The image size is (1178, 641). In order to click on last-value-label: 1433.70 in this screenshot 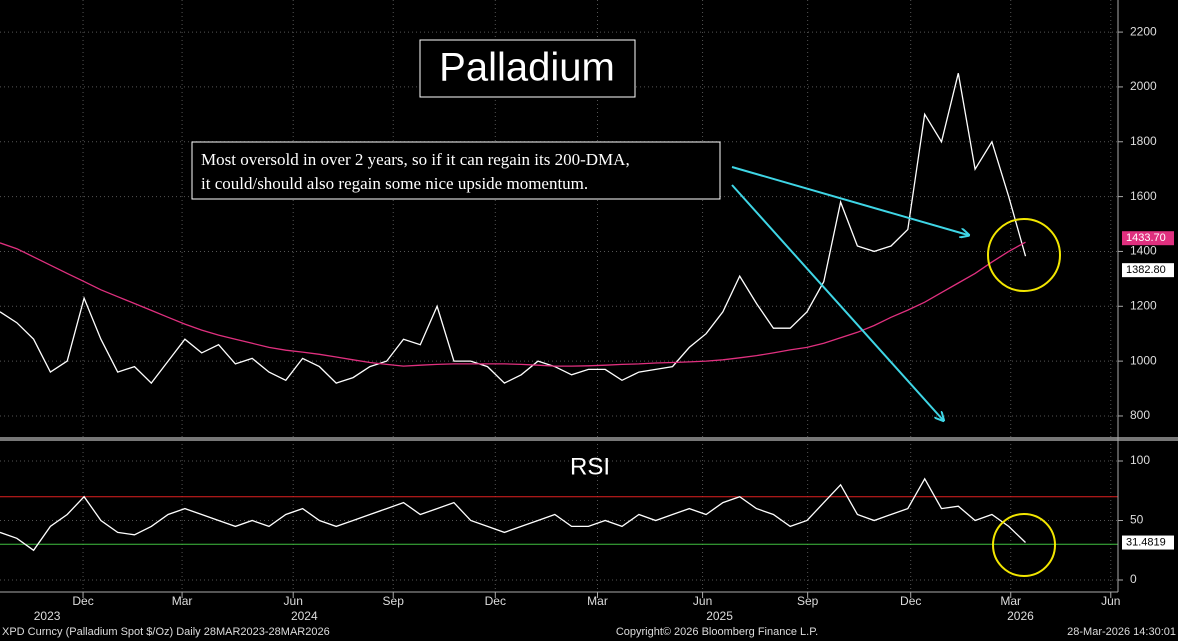, I will do `click(1146, 238)`.